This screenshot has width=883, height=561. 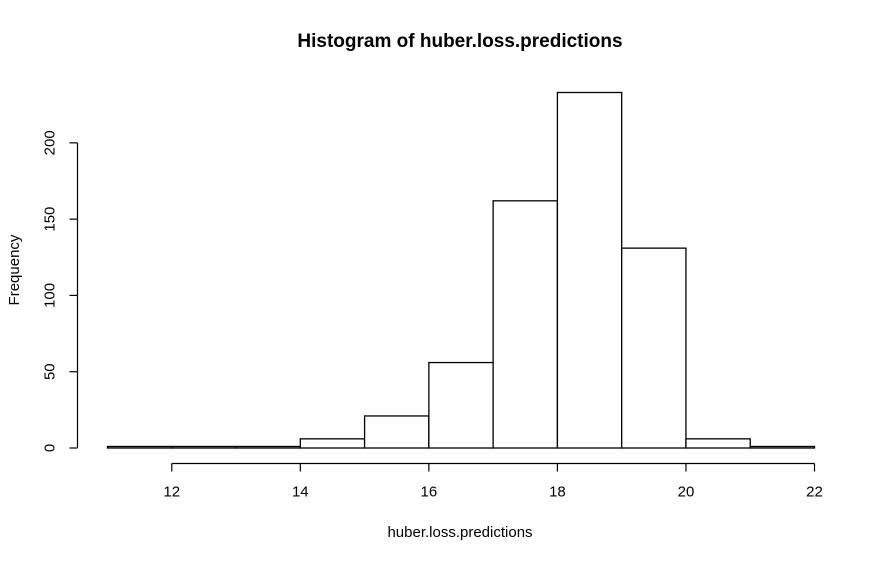 What do you see at coordinates (50, 142) in the screenshot?
I see `y-tick-label: 200` at bounding box center [50, 142].